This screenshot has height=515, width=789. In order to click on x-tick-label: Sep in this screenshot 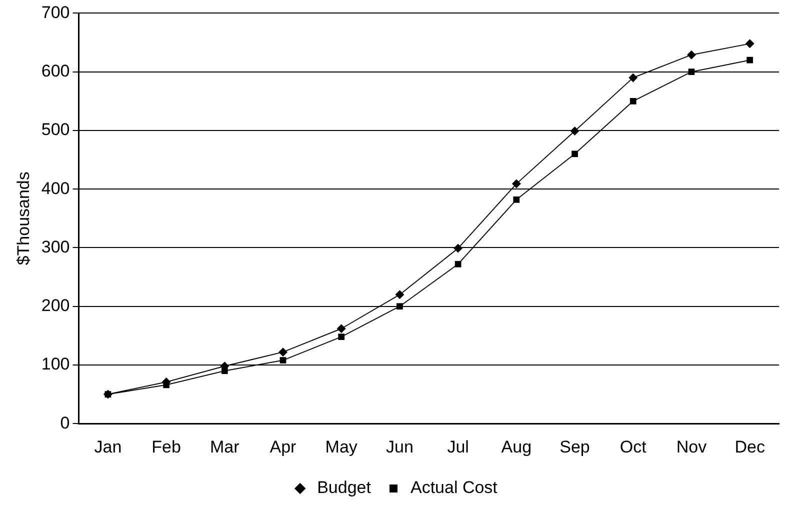, I will do `click(575, 446)`.